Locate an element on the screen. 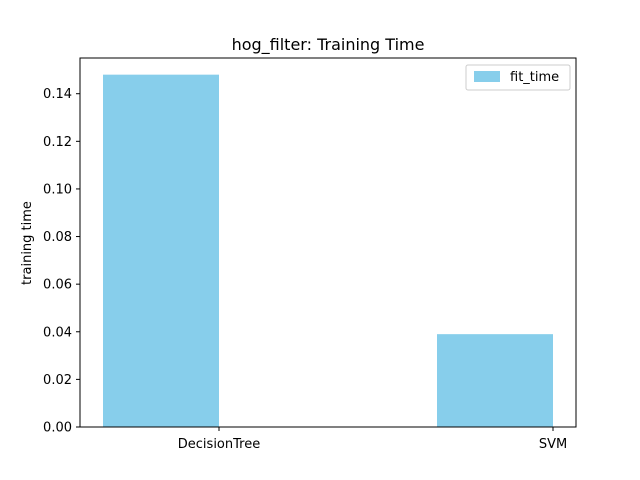 The width and height of the screenshot is (640, 480). legend-label: fit_time is located at coordinates (534, 77).